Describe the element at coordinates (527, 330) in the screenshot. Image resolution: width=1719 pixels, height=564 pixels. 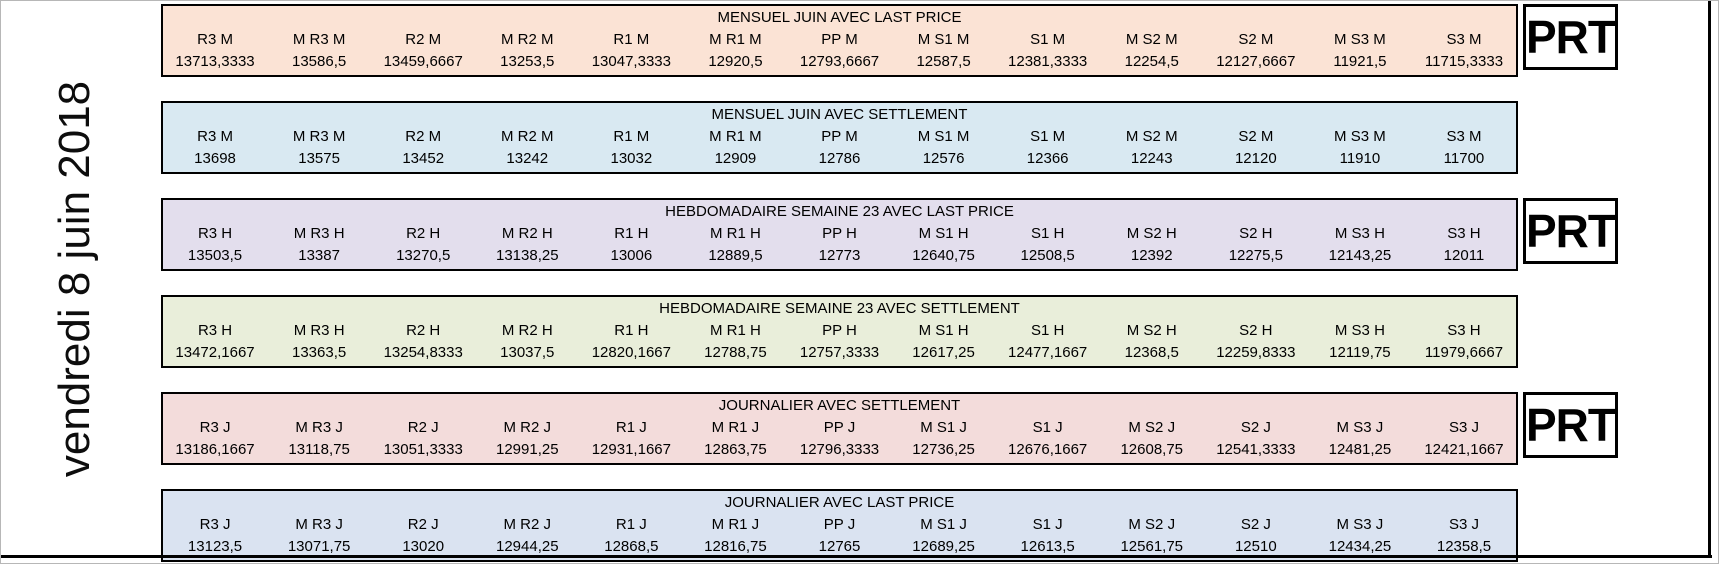
I see `column-label: M R2 H` at that location.